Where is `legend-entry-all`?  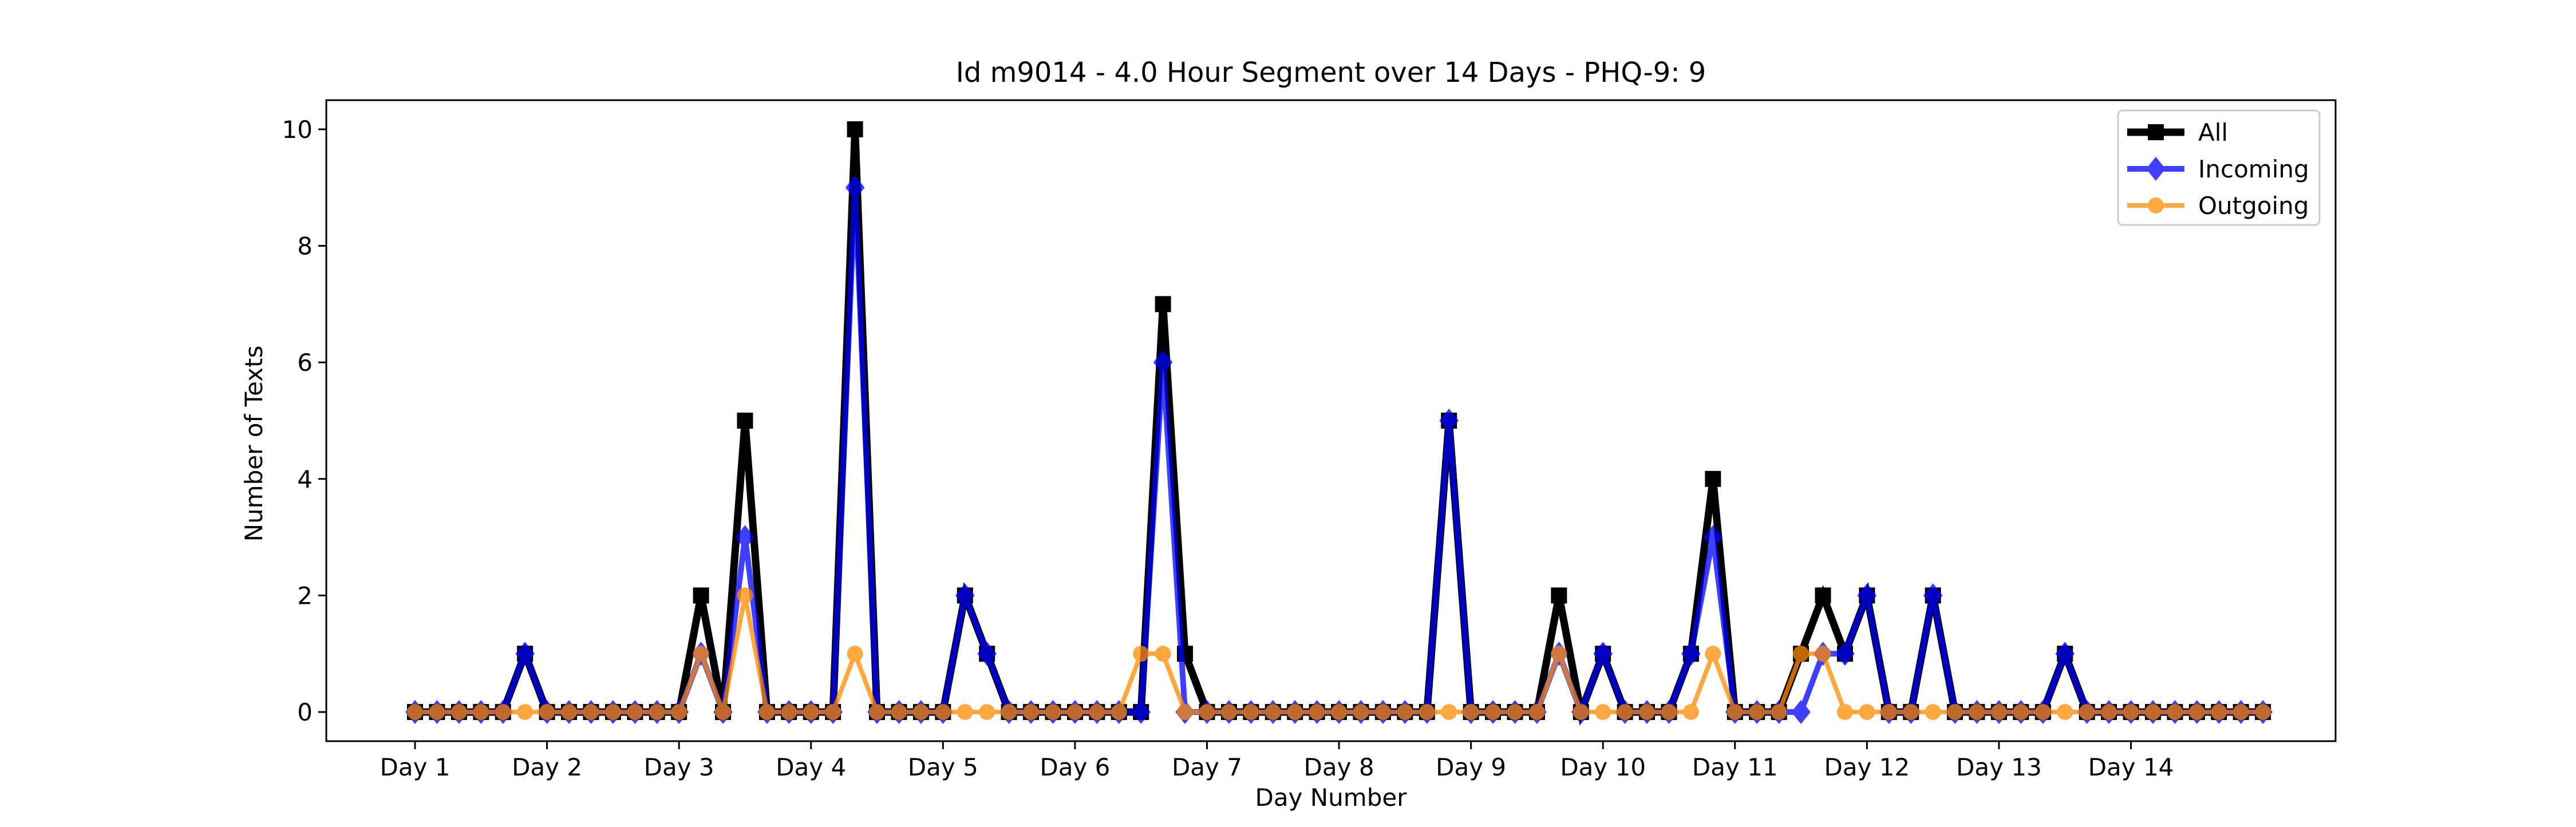
legend-entry-all is located at coordinates (2155, 132).